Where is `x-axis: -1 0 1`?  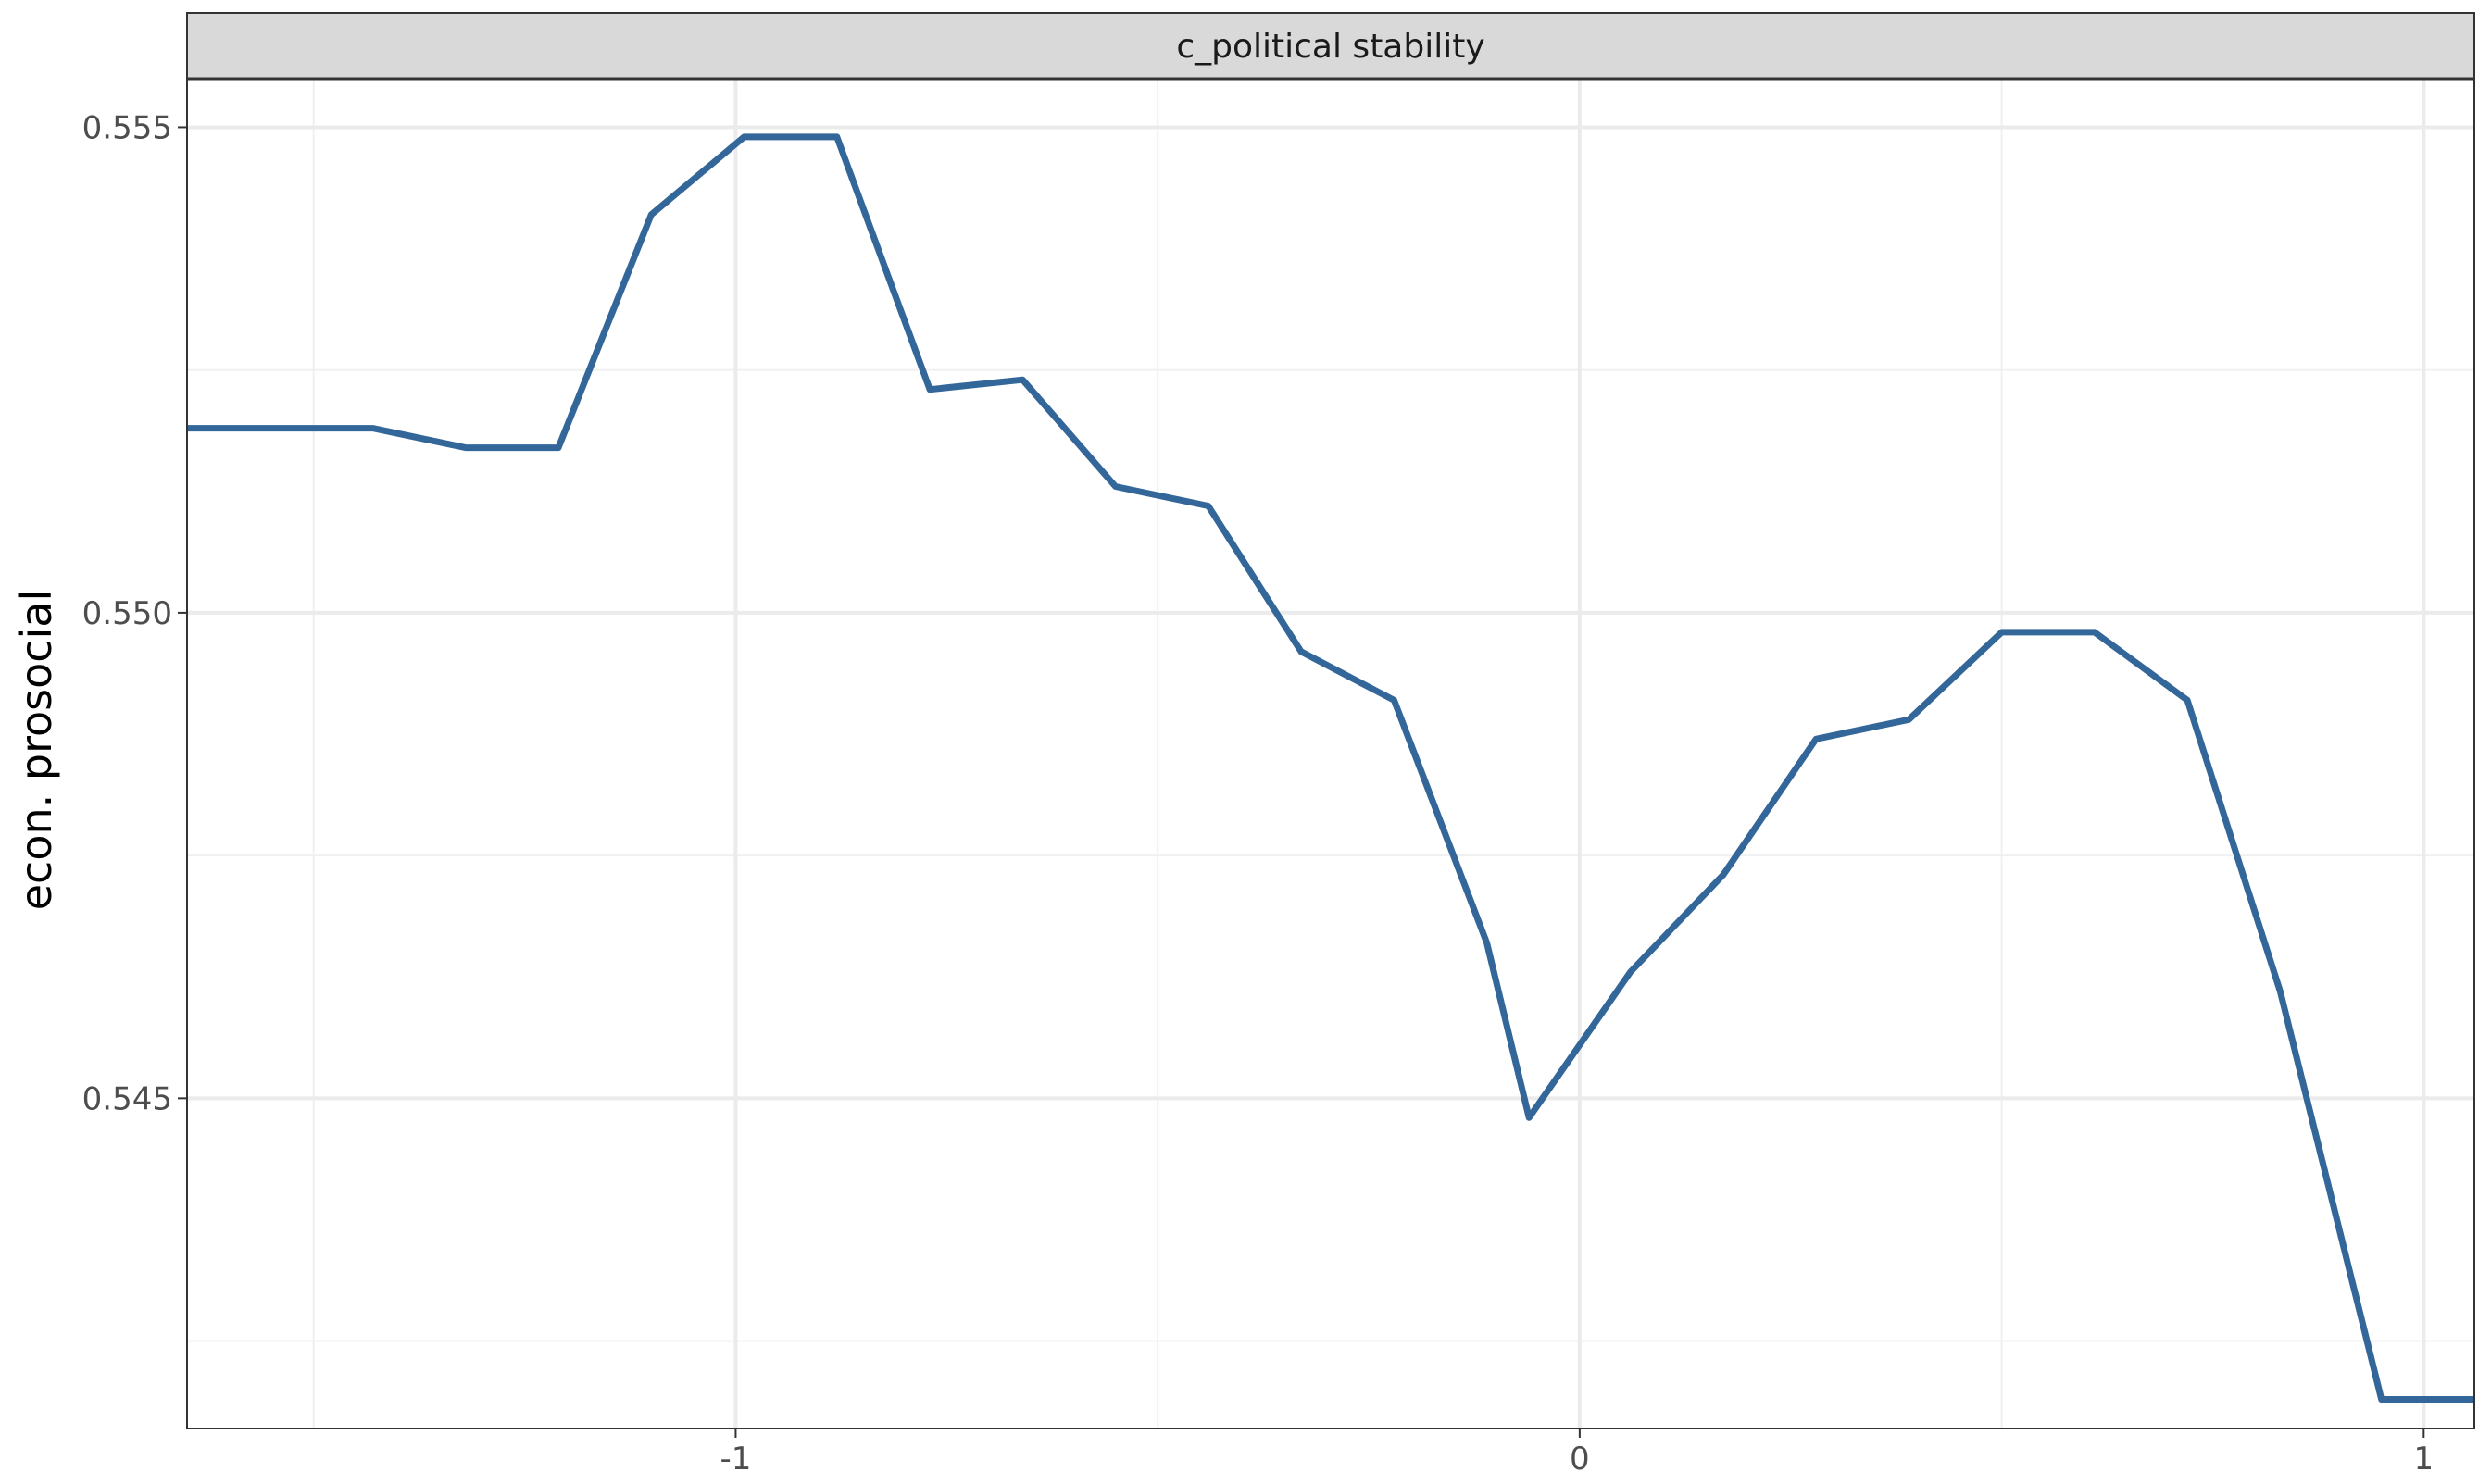
x-axis: -1 0 1 is located at coordinates (1577, 1453).